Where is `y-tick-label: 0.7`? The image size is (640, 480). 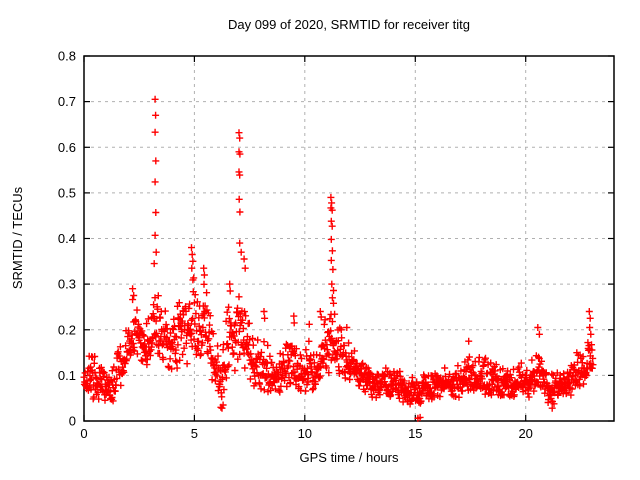 y-tick-label: 0.7 is located at coordinates (67, 101).